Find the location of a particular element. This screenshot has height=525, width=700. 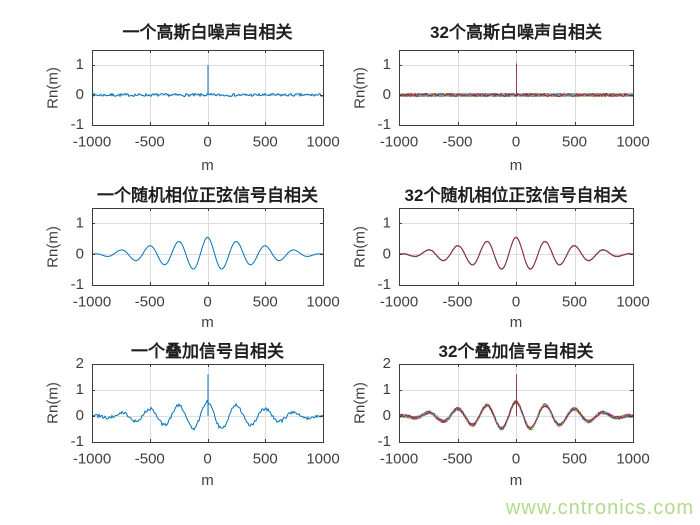

subplot-5-ylabel: Rn(m) is located at coordinates (53, 403).